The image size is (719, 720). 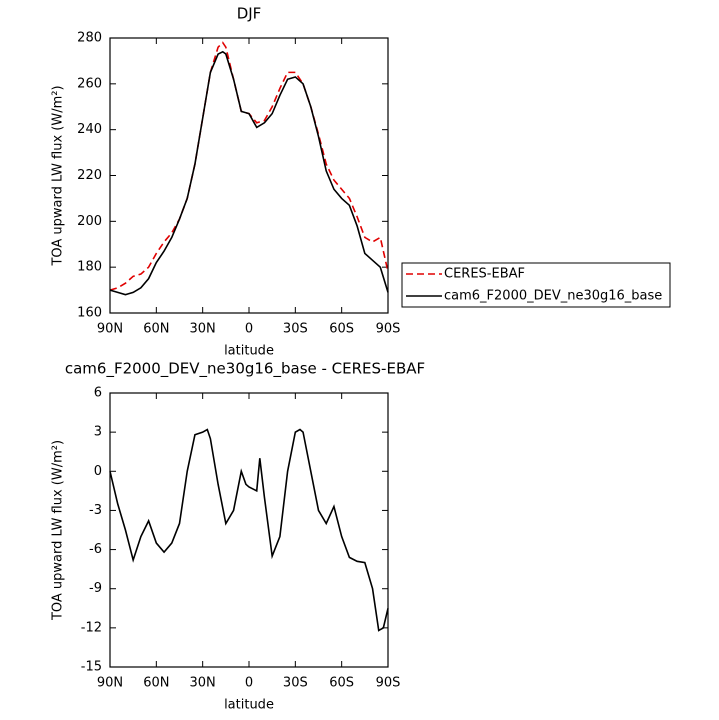 I want to click on y-tick-label: 240, so click(x=89, y=129).